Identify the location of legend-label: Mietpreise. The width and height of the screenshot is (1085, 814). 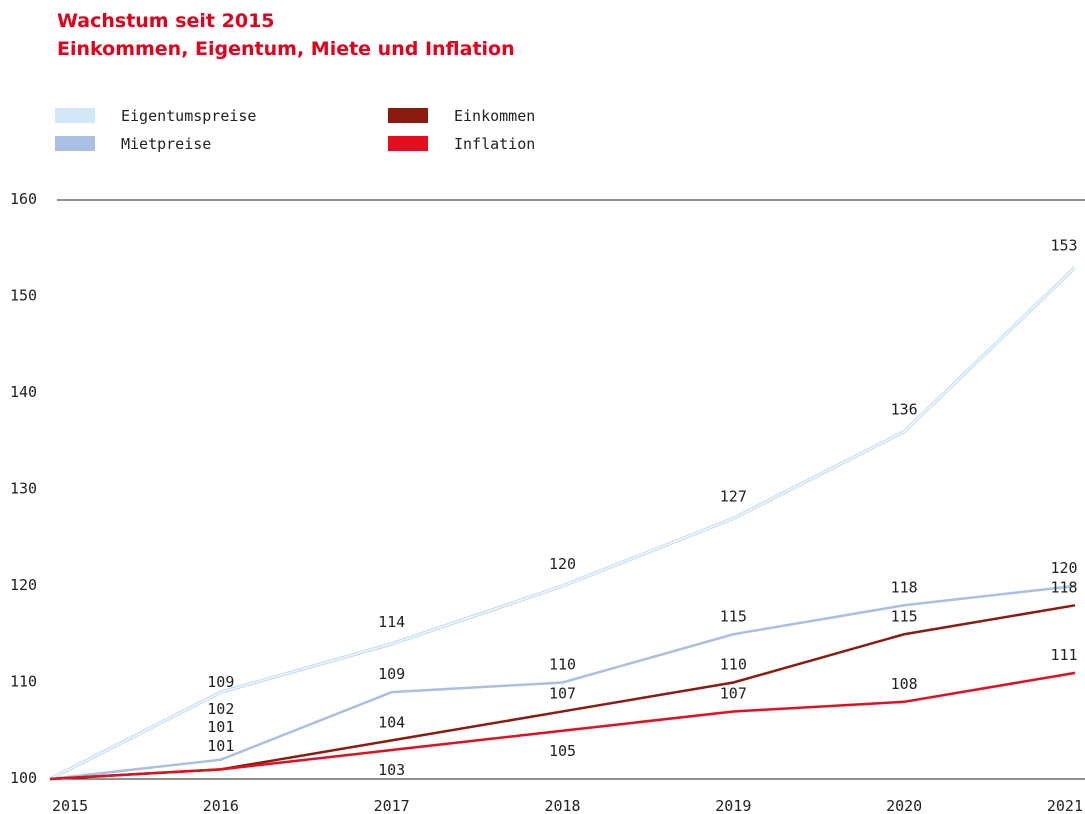
(166, 144).